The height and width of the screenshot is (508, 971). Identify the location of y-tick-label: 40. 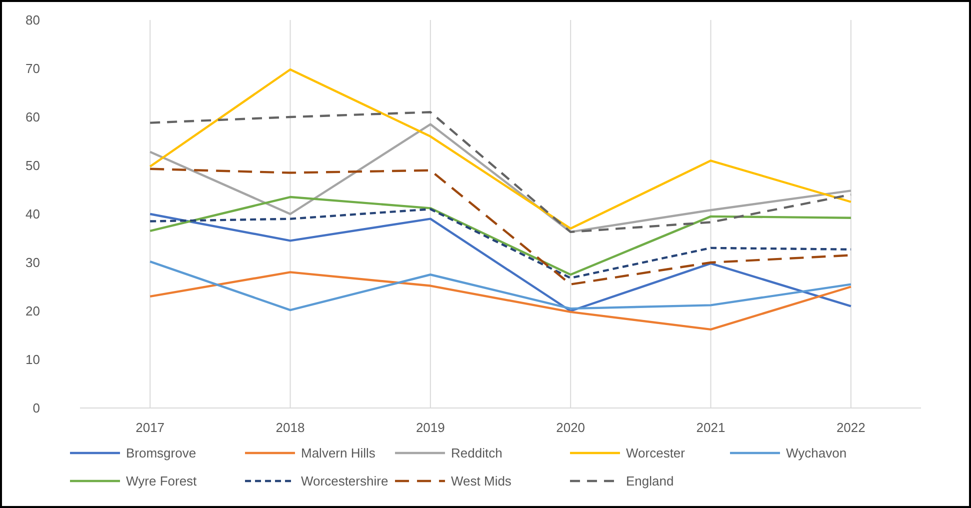
(33, 214).